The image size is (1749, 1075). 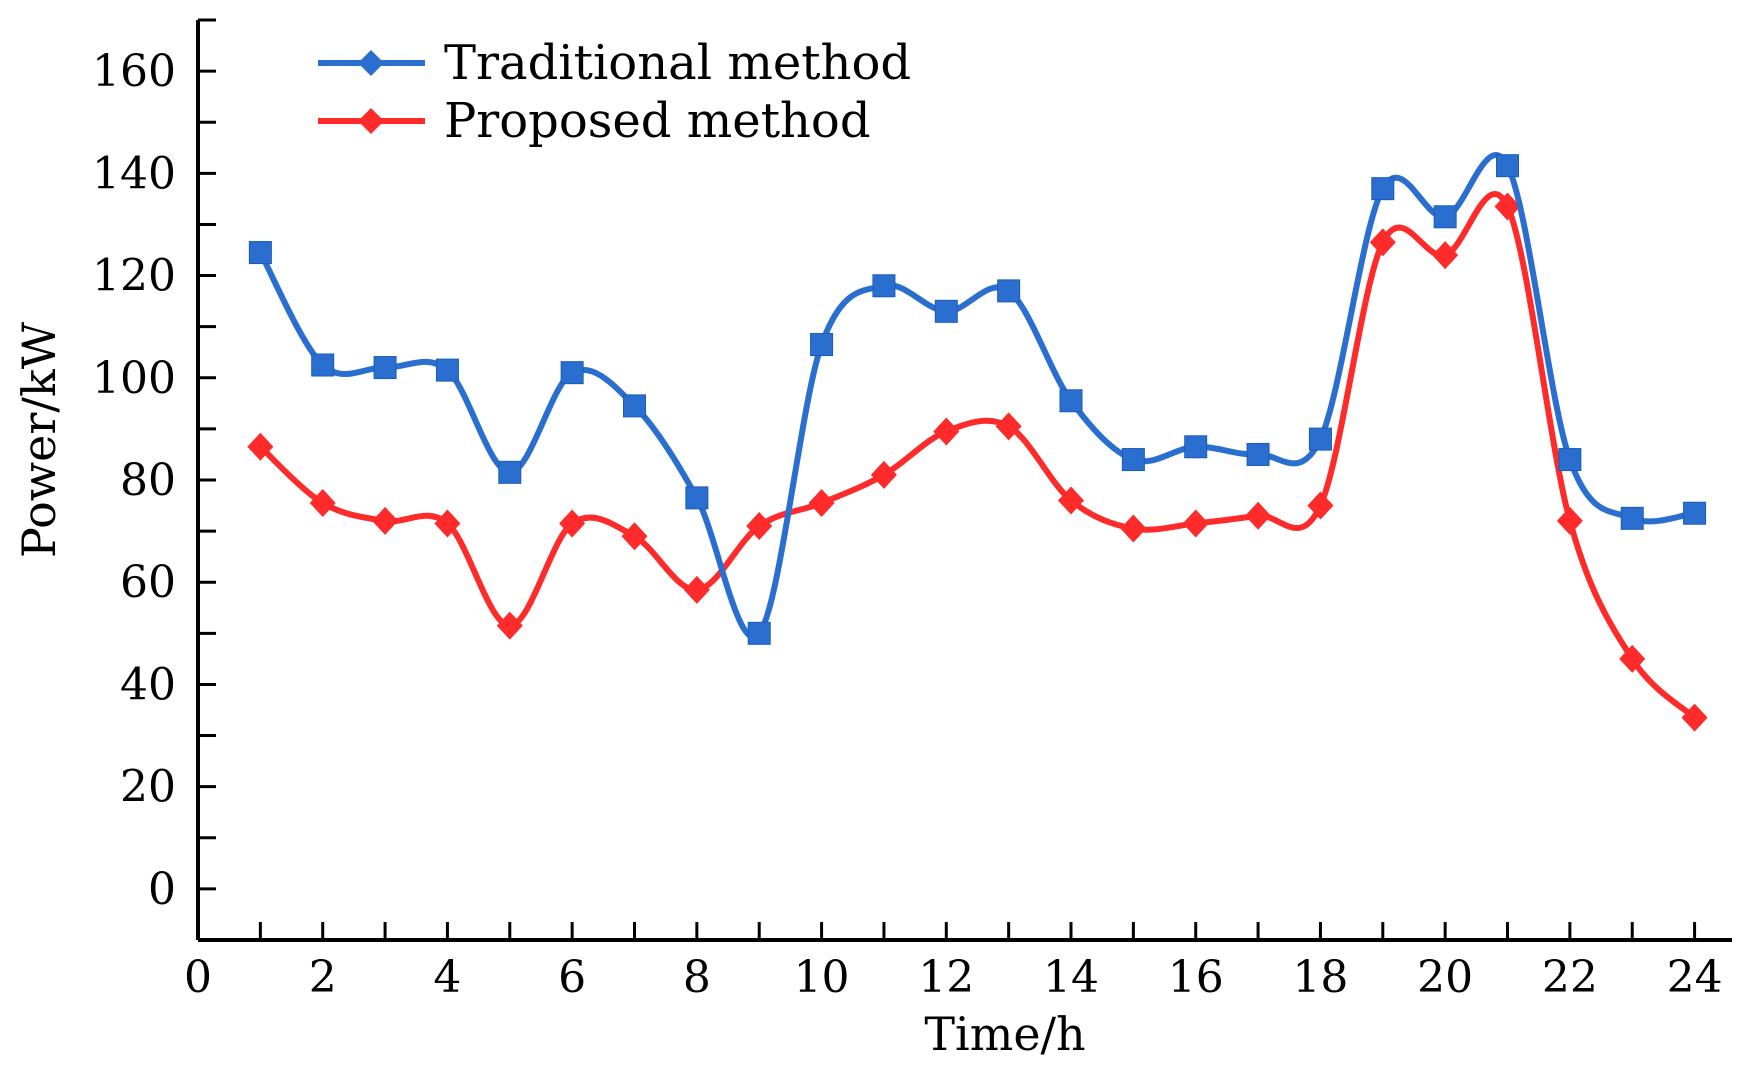 I want to click on x-tick-label: 0, so click(x=198, y=977).